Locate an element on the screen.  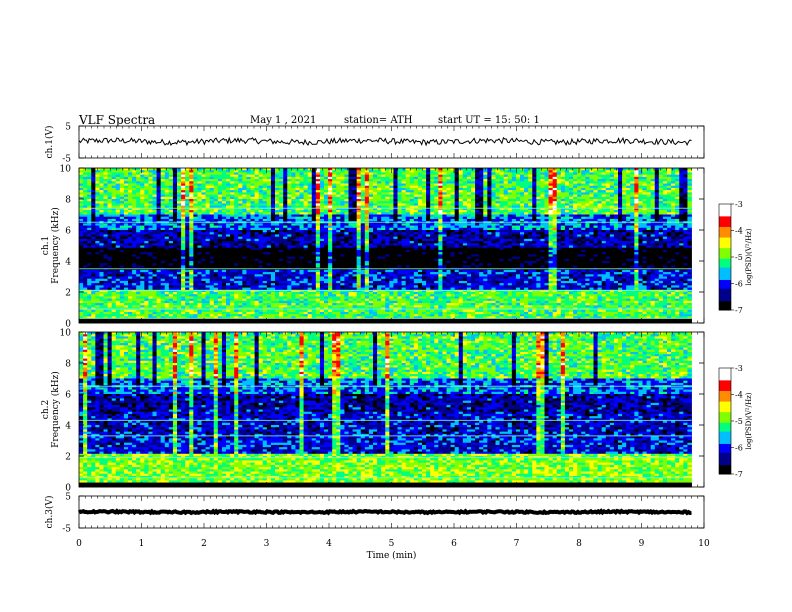
x-tick-label: 8 is located at coordinates (579, 544).